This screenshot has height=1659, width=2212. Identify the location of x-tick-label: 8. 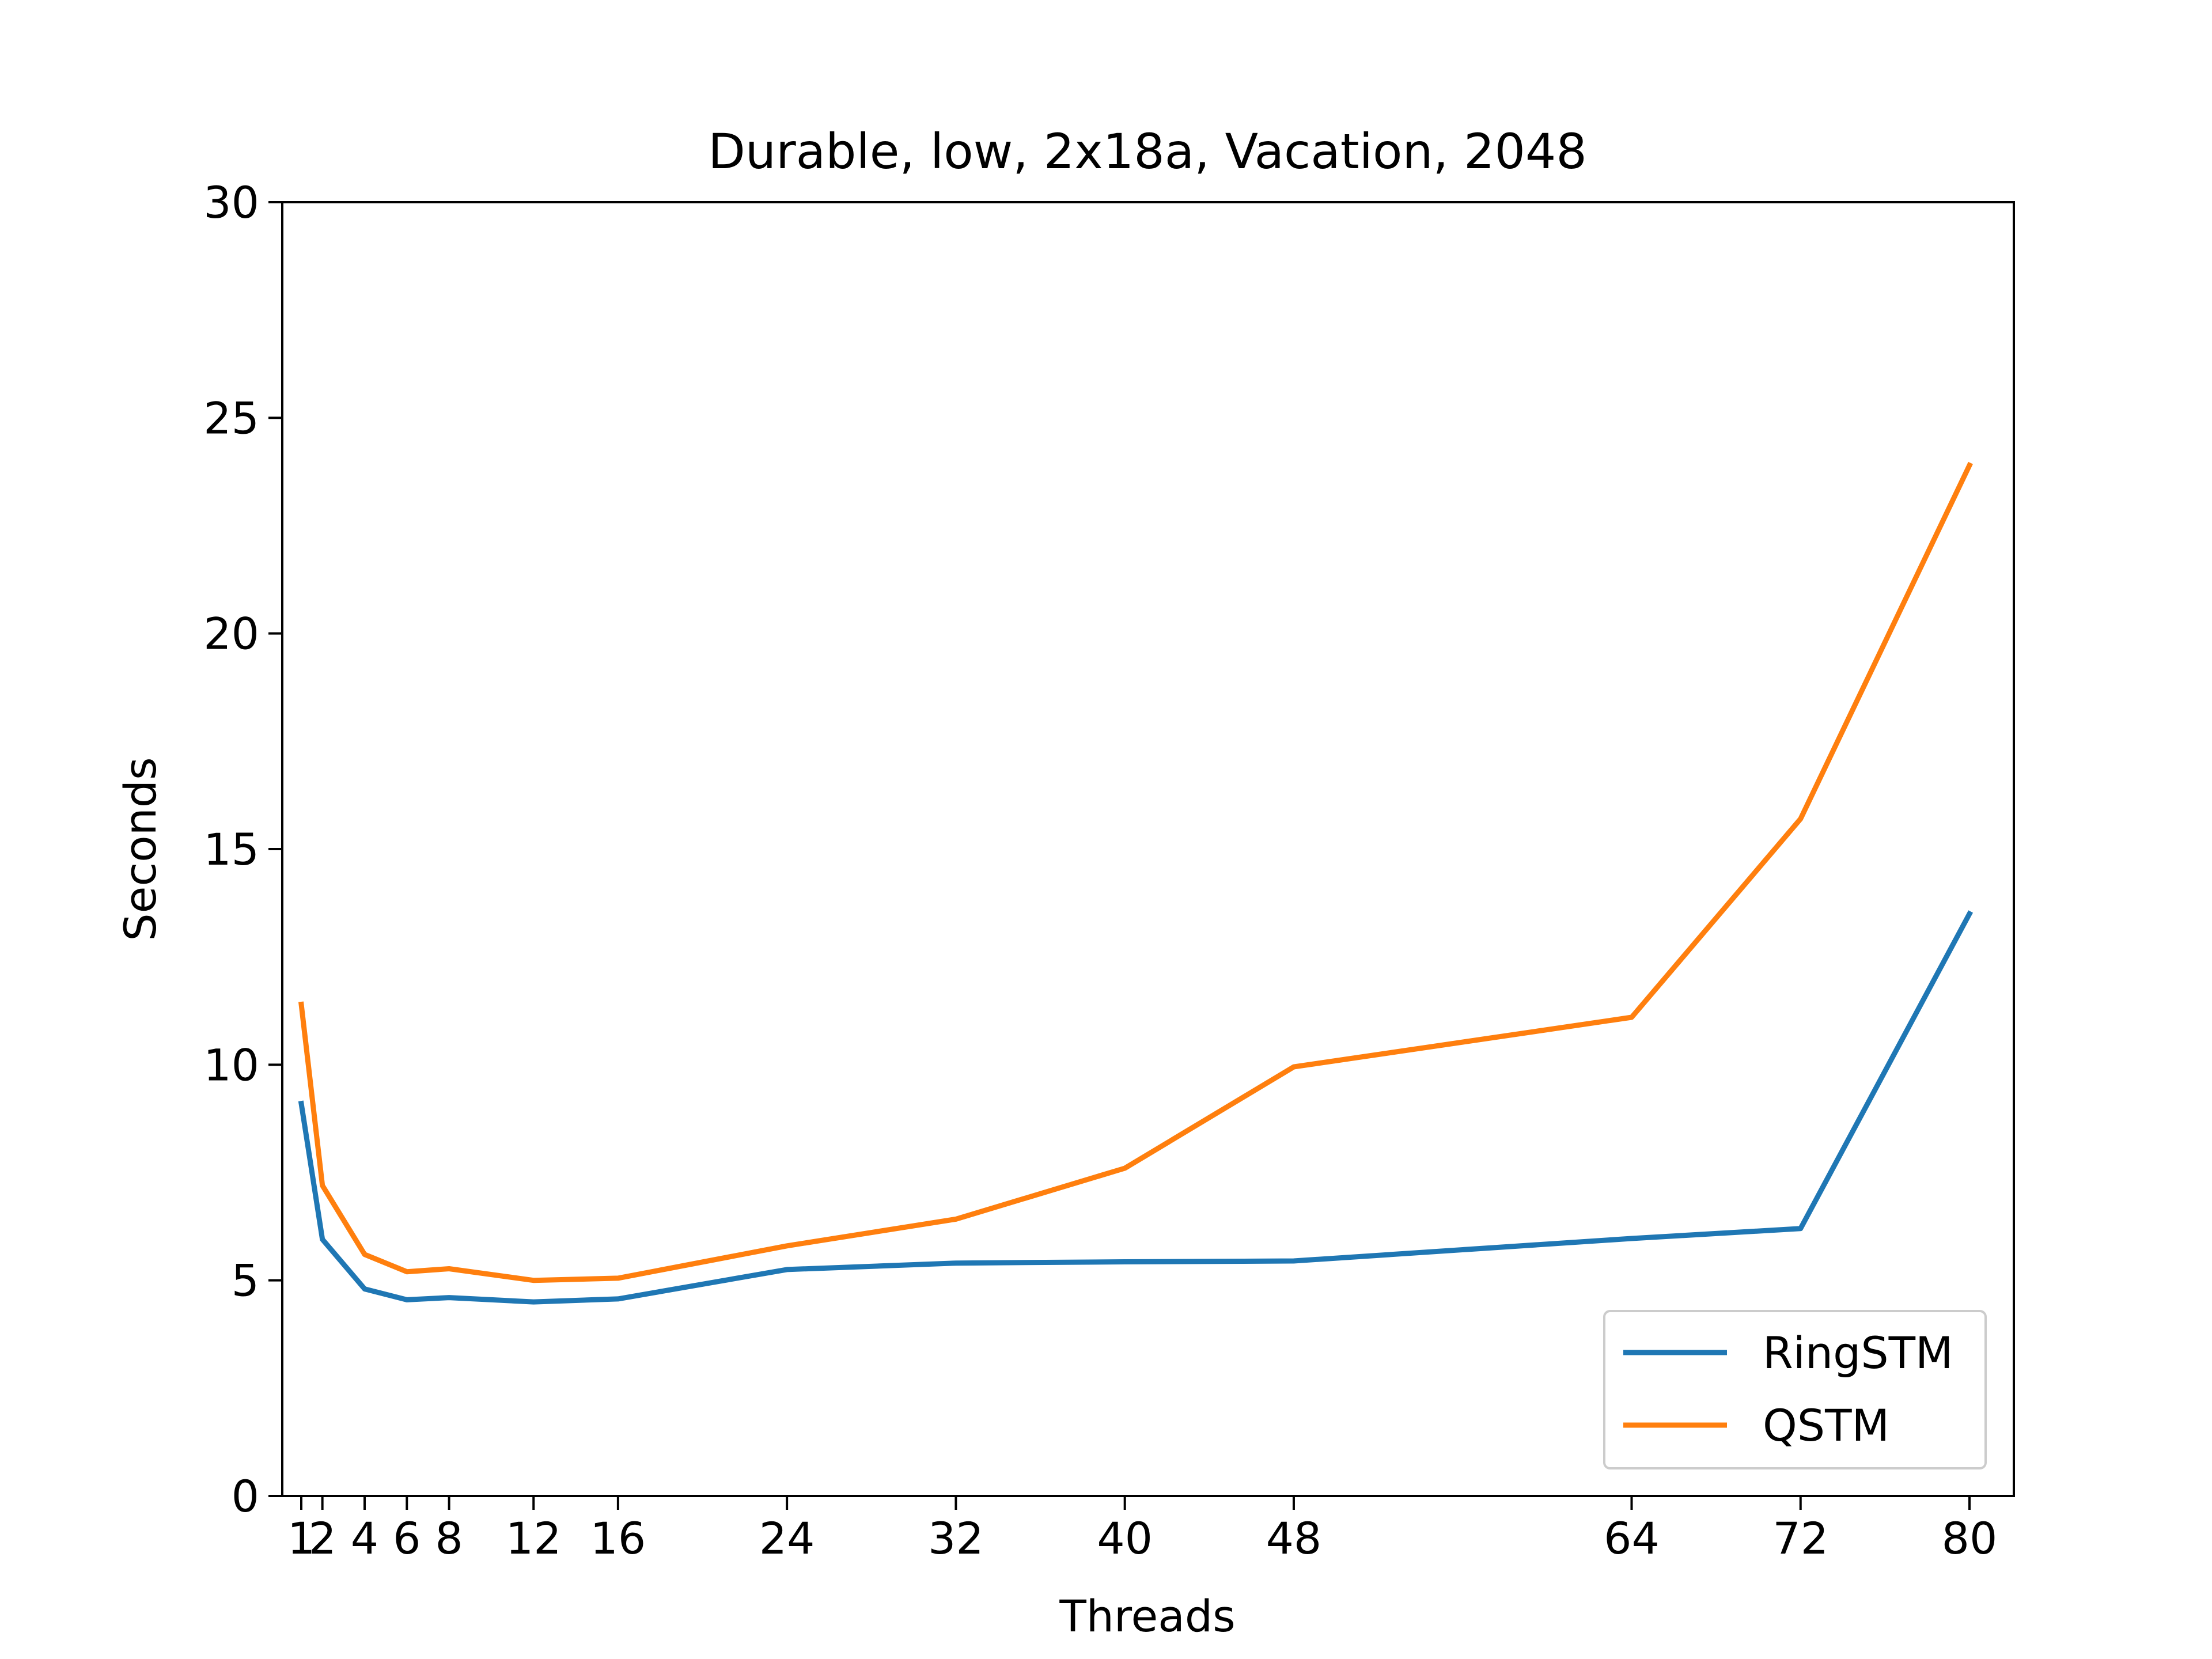
(449, 1538).